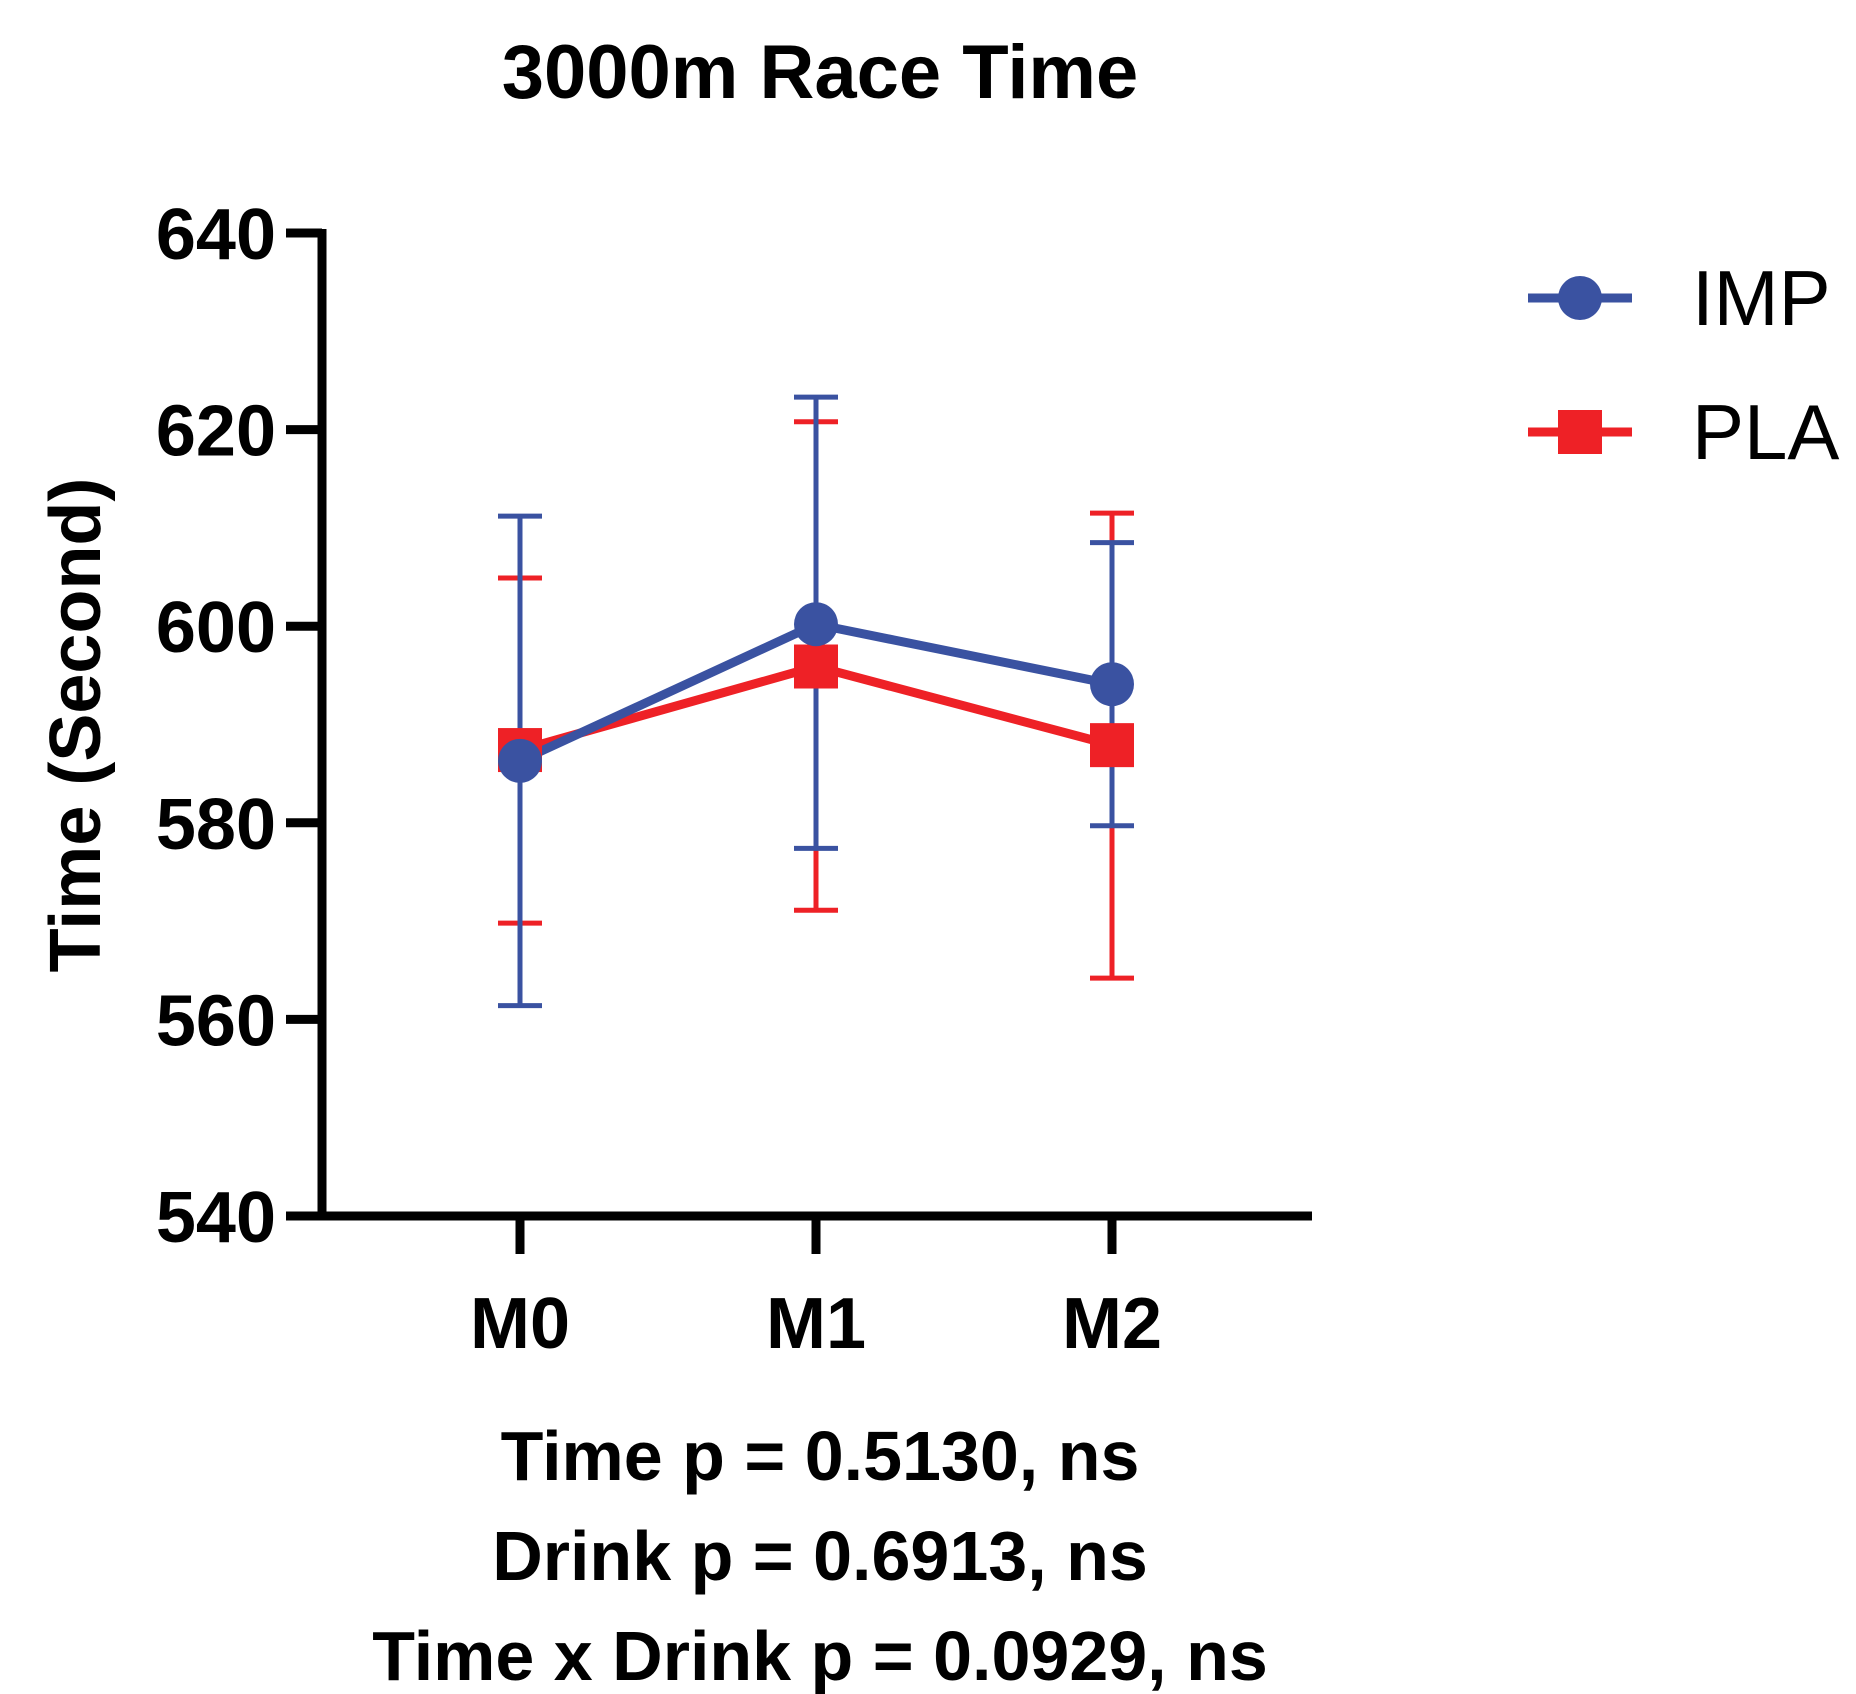 This screenshot has width=1856, height=1694. Describe the element at coordinates (1765, 432) in the screenshot. I see `legend-label-pla: PLA` at that location.